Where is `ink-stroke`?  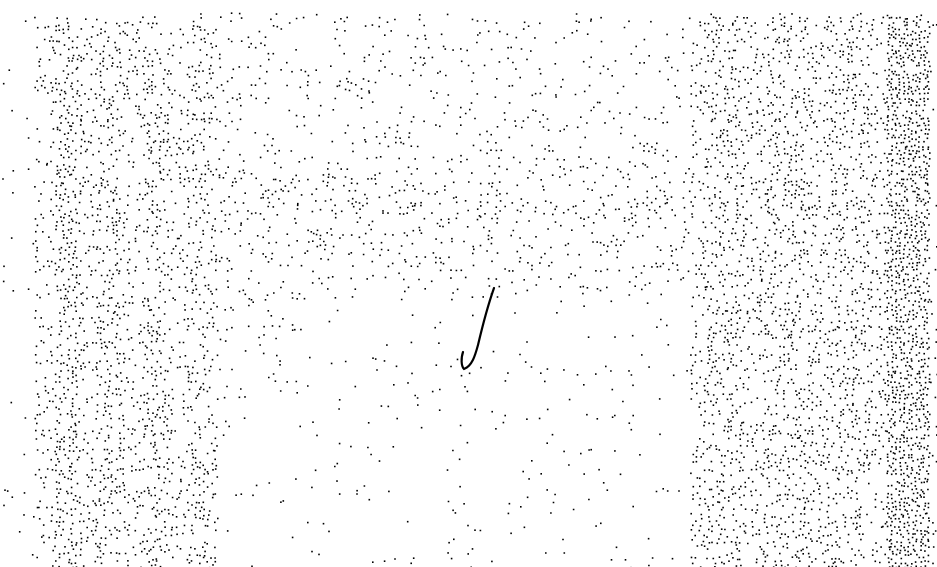
ink-stroke is located at coordinates (478, 328).